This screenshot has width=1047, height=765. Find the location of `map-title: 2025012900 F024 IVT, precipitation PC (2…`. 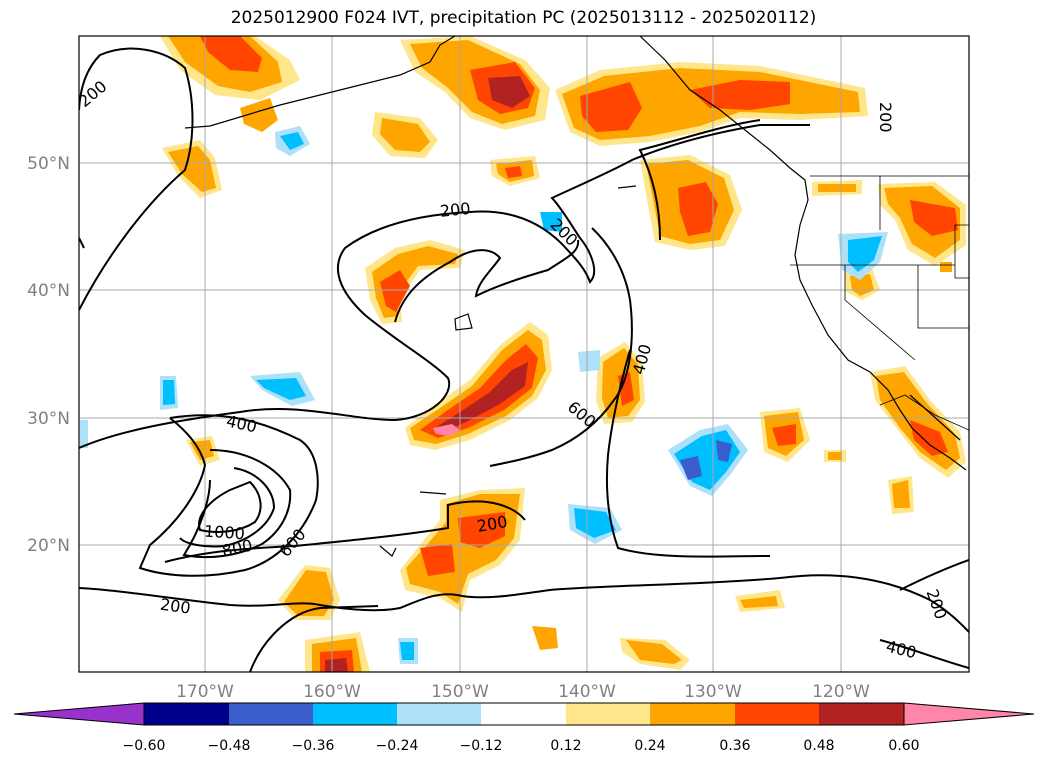

map-title: 2025012900 F024 IVT, precipitation PC (2… is located at coordinates (523, 18).